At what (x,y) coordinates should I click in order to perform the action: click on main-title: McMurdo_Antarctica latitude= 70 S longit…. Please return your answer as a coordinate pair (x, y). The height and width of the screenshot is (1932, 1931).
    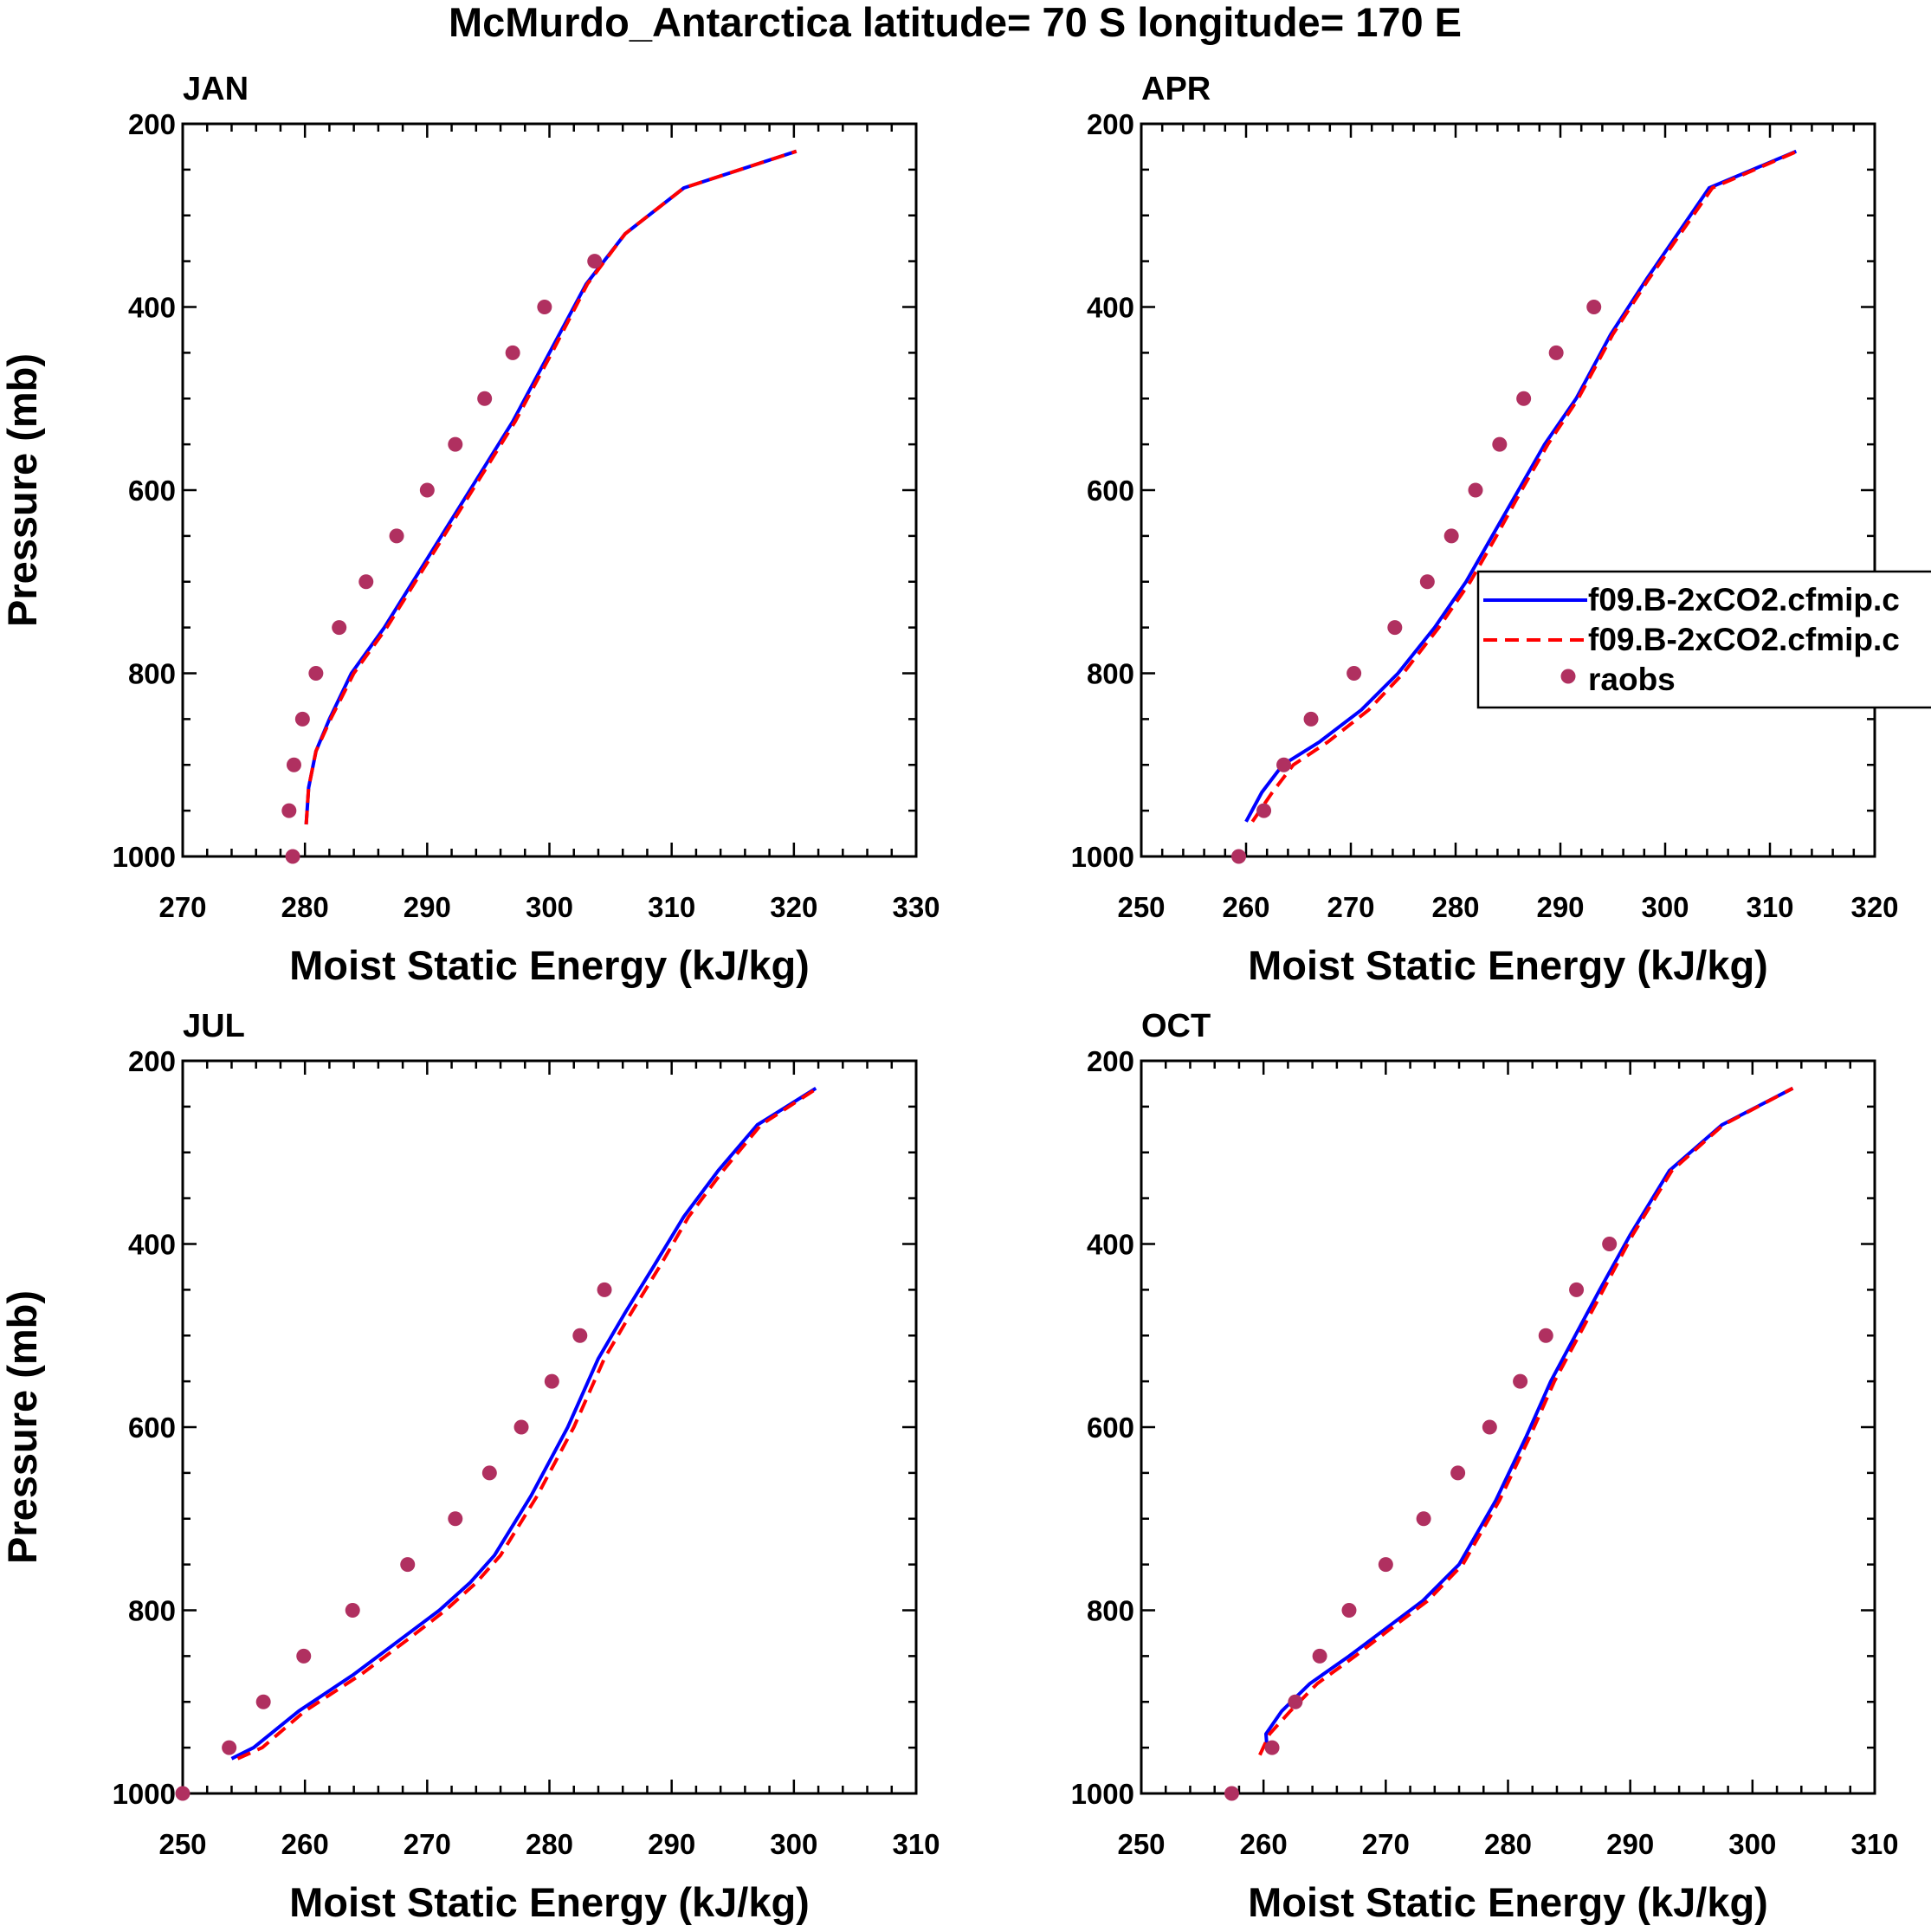
    Looking at the image, I should click on (955, 22).